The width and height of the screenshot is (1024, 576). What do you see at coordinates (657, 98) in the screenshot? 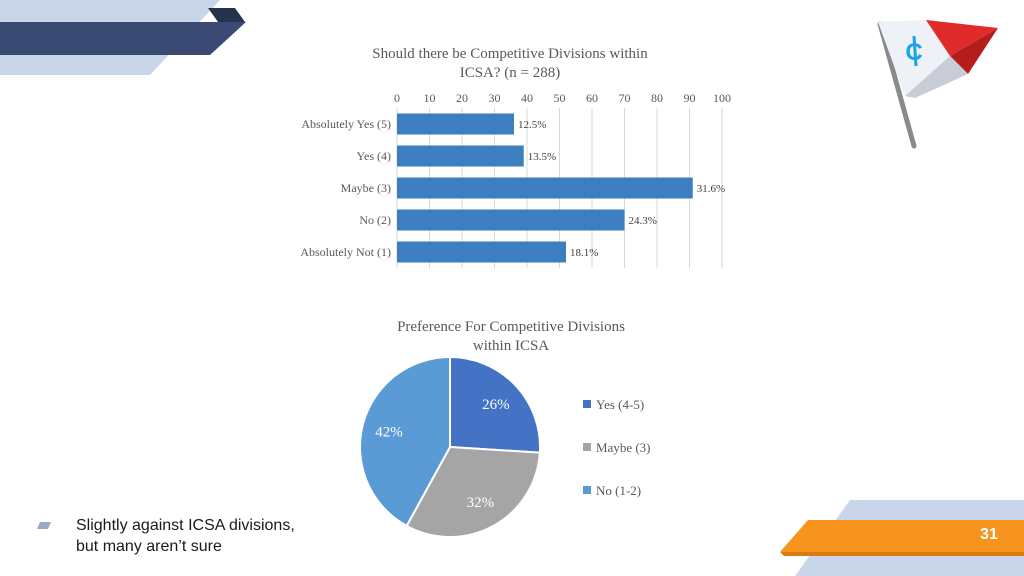
I see `bar-x-tick-label: 80` at bounding box center [657, 98].